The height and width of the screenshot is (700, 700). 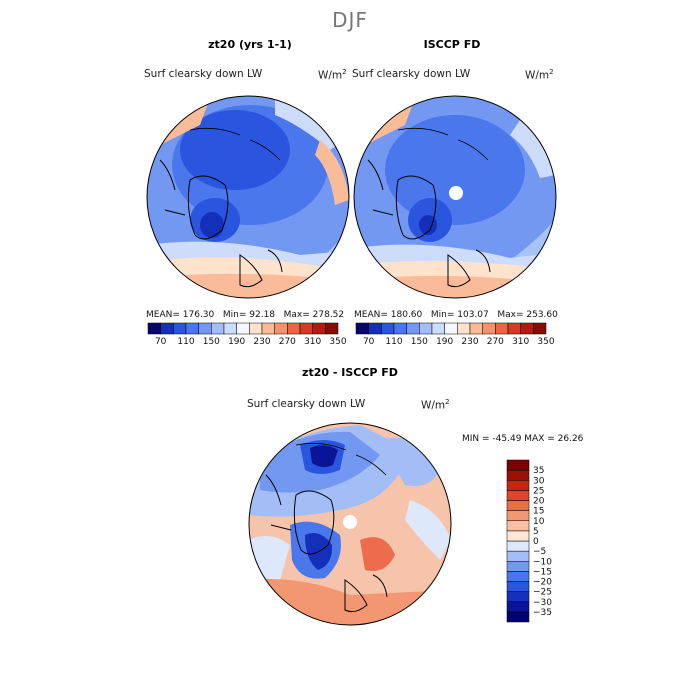 I want to click on colorbar-panel-2: 70 110 150 190 230 270 310 350, so click(x=455, y=334).